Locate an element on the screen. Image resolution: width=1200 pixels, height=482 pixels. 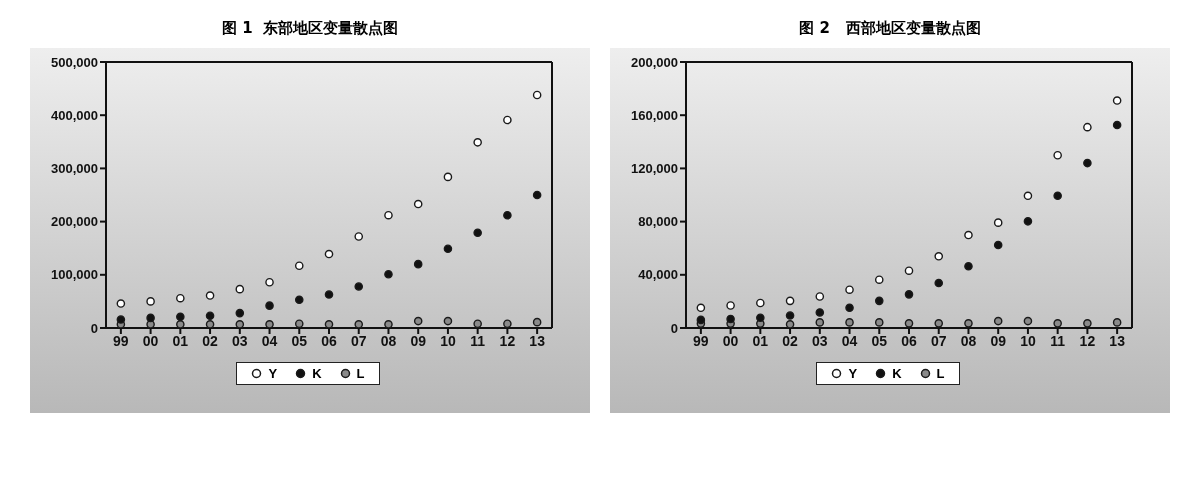
x-tick-label: 04 is located at coordinates (849, 340).